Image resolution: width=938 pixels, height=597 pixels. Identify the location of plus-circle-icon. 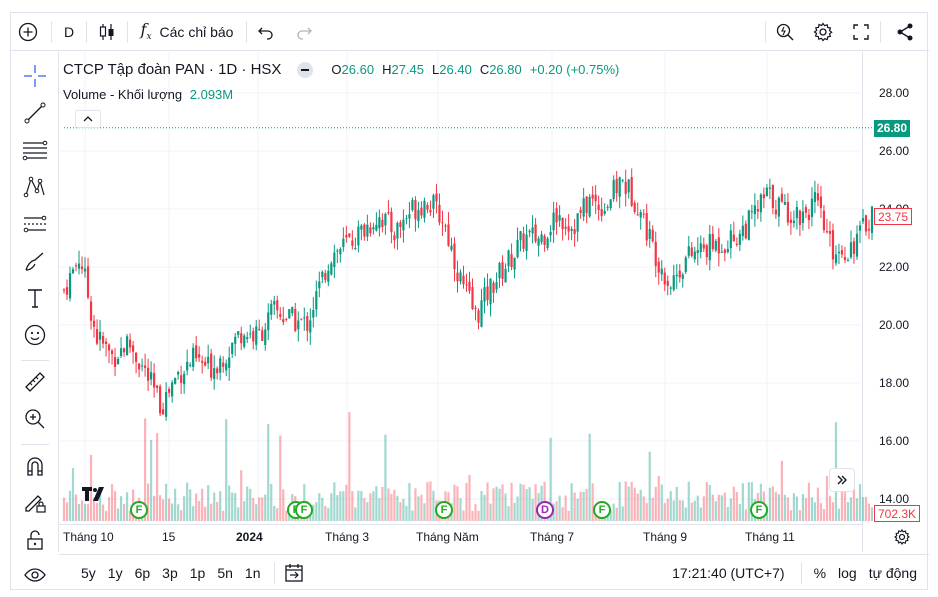
(28, 31).